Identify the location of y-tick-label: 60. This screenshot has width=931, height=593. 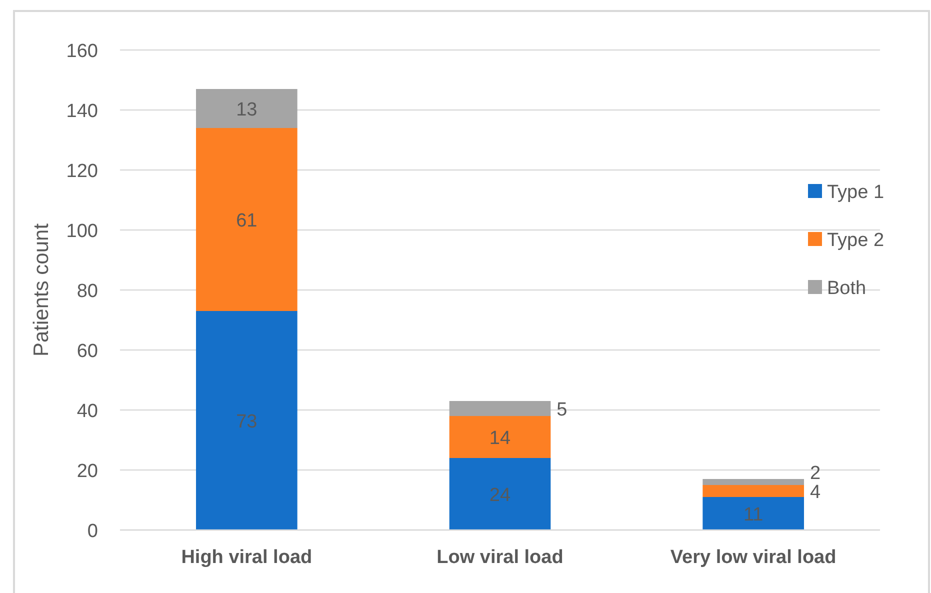
(87, 351).